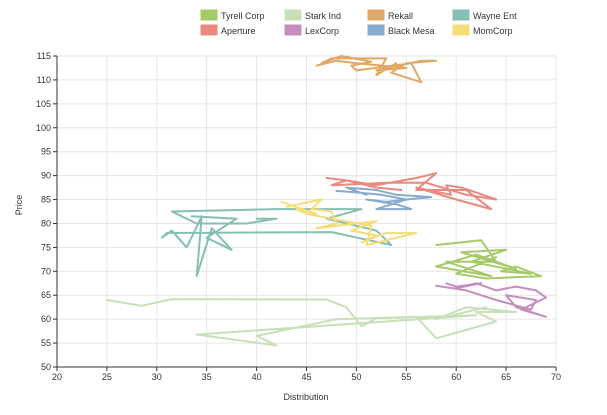 This screenshot has width=607, height=415. Describe the element at coordinates (46, 200) in the screenshot. I see `y-tick-label: 85` at that location.